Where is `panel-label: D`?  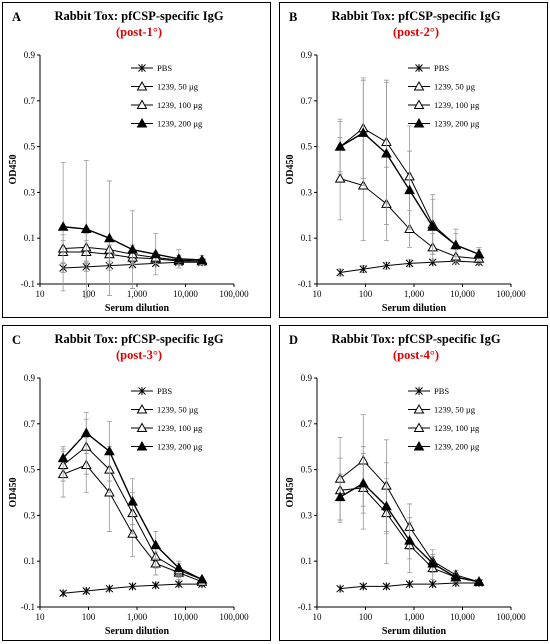
panel-label: D is located at coordinates (293, 340).